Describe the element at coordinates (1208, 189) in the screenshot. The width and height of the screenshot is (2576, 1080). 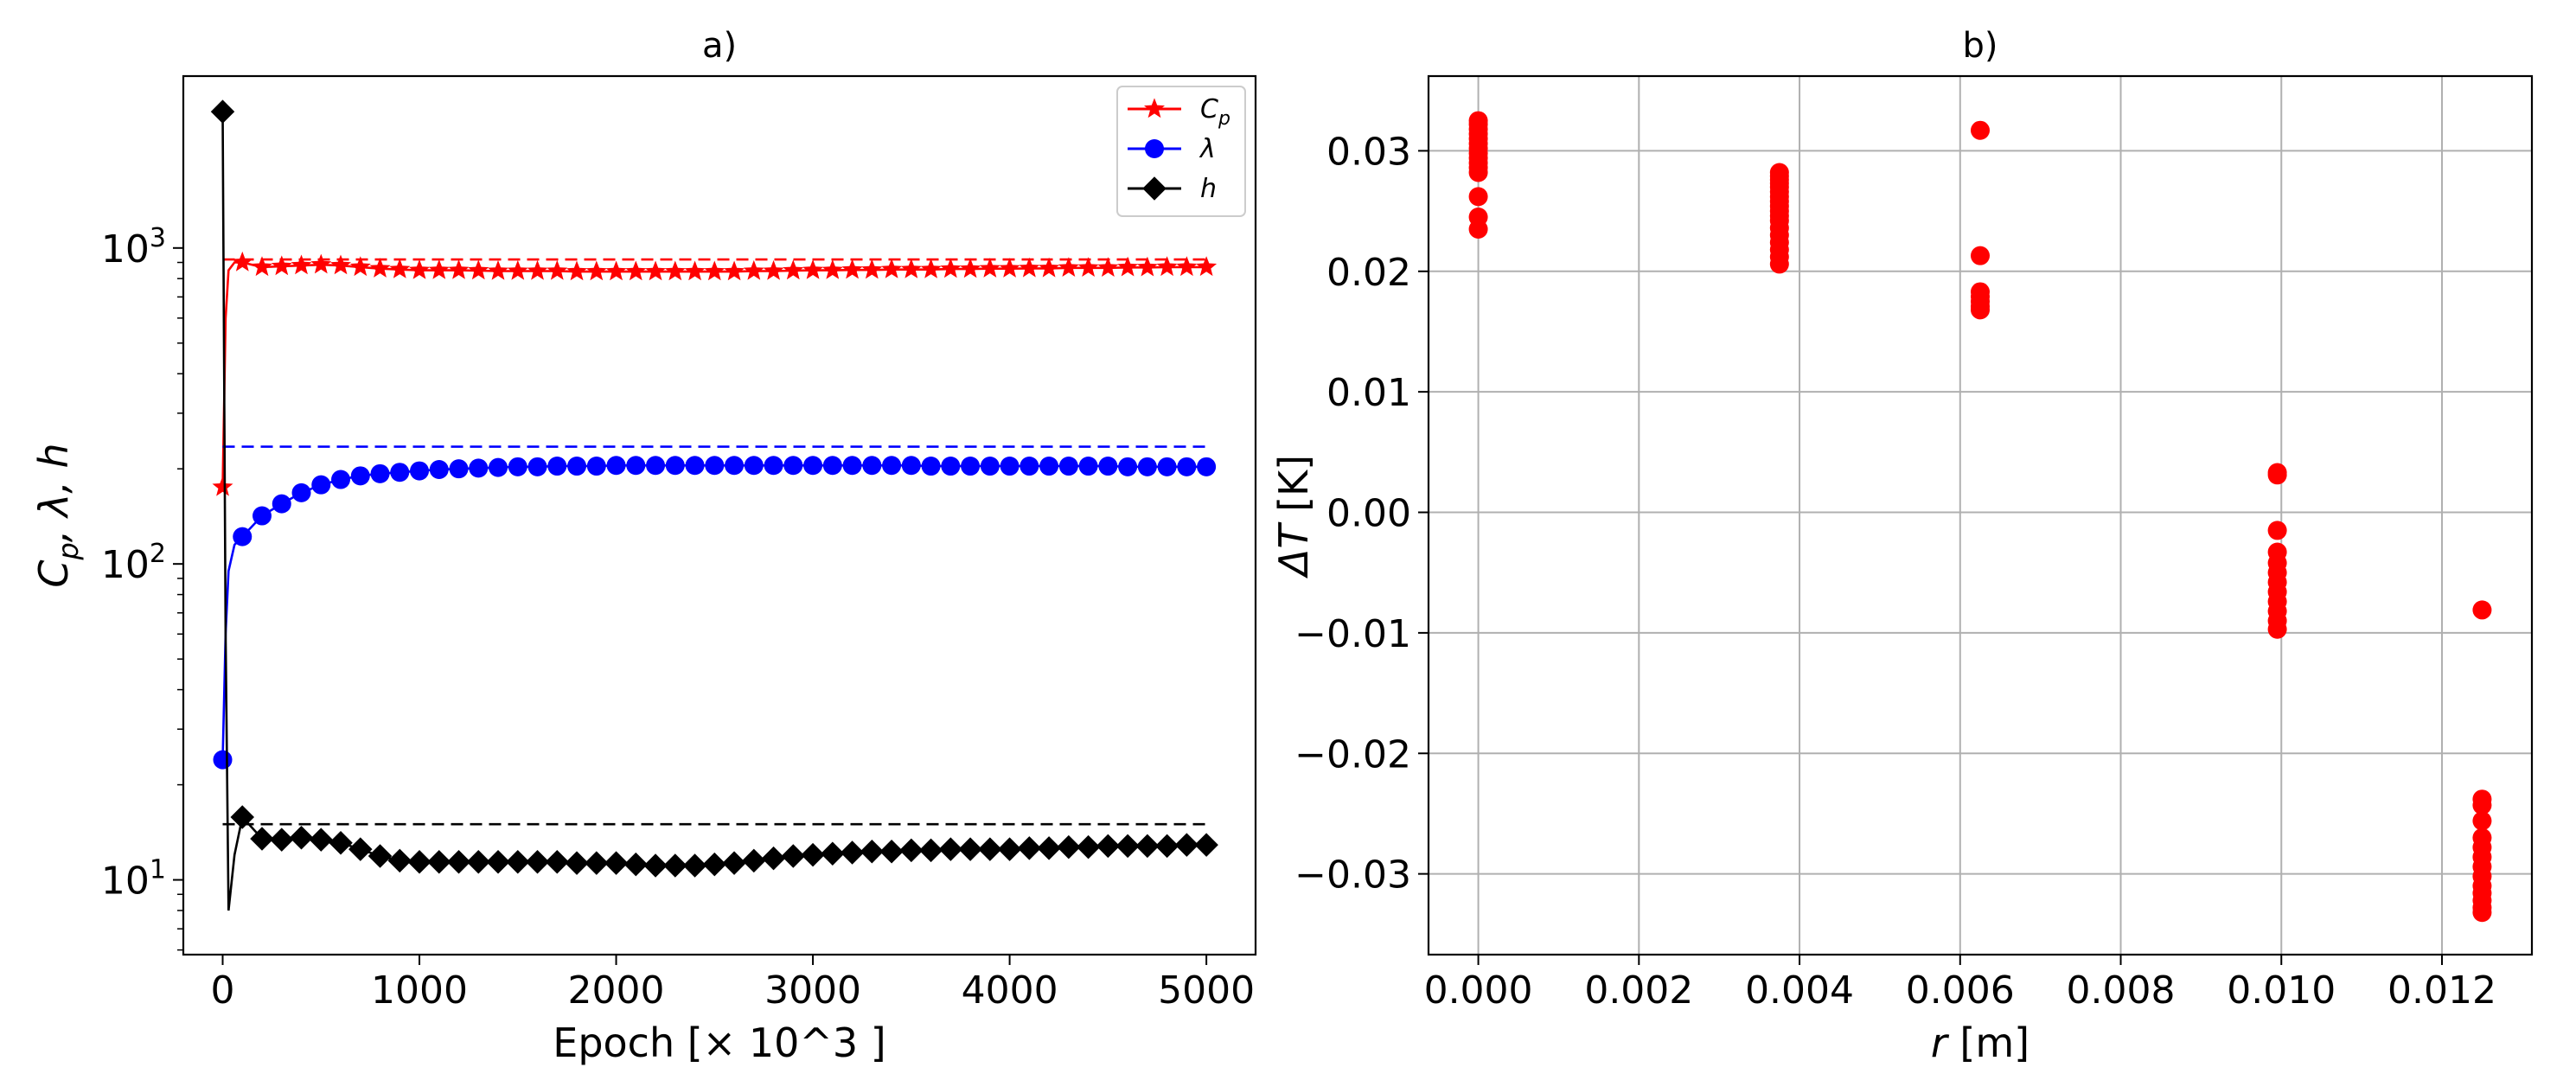
I see `legend-label: h` at that location.